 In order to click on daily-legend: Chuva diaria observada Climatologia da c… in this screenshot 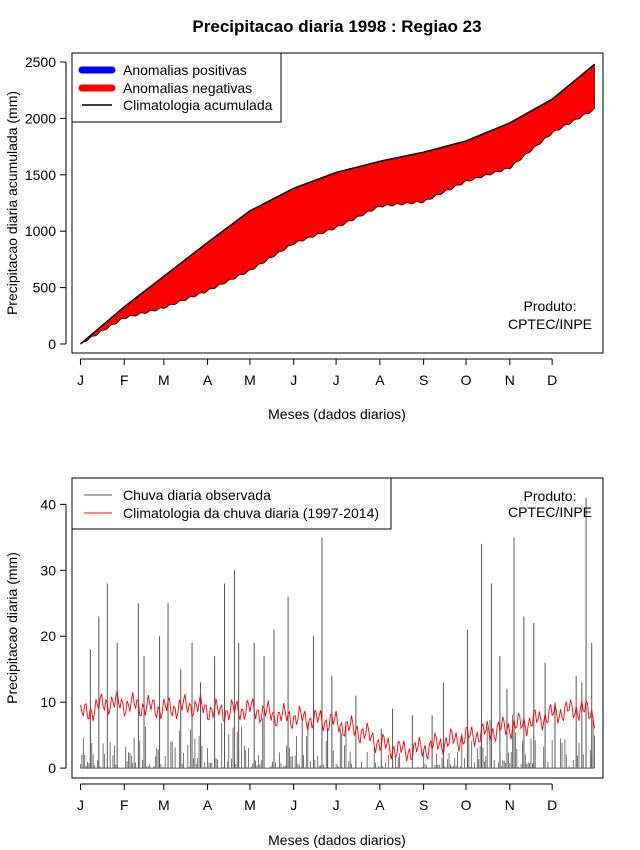, I will do `click(231, 503)`.